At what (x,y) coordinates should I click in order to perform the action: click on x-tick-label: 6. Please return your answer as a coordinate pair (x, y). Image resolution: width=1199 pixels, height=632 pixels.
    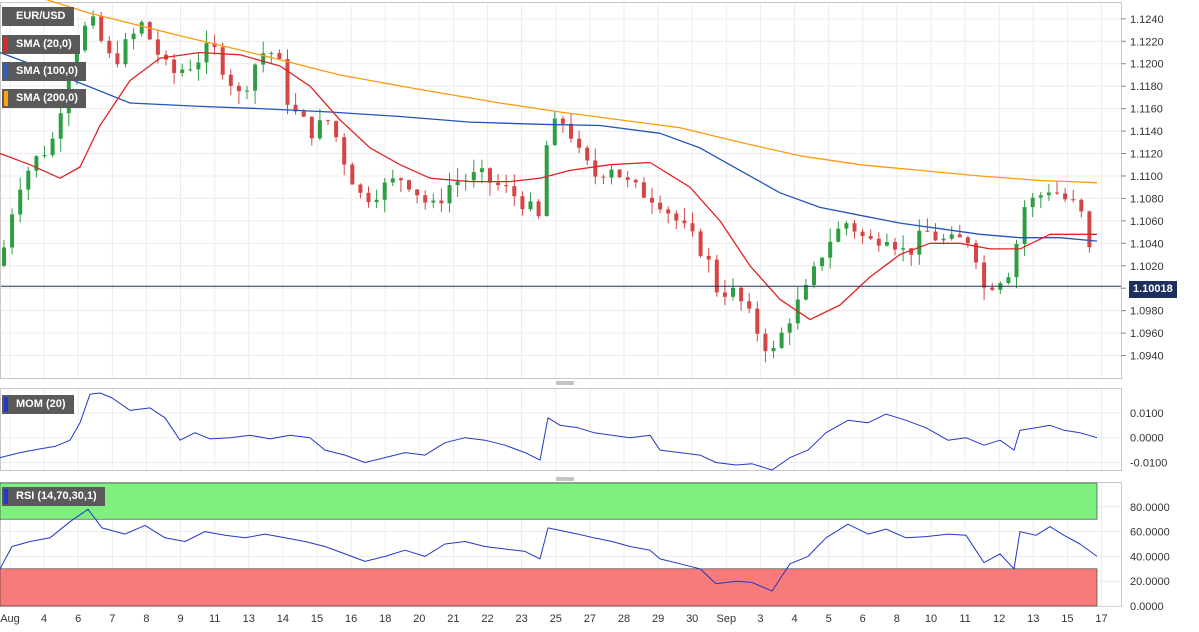
    Looking at the image, I should click on (78, 619).